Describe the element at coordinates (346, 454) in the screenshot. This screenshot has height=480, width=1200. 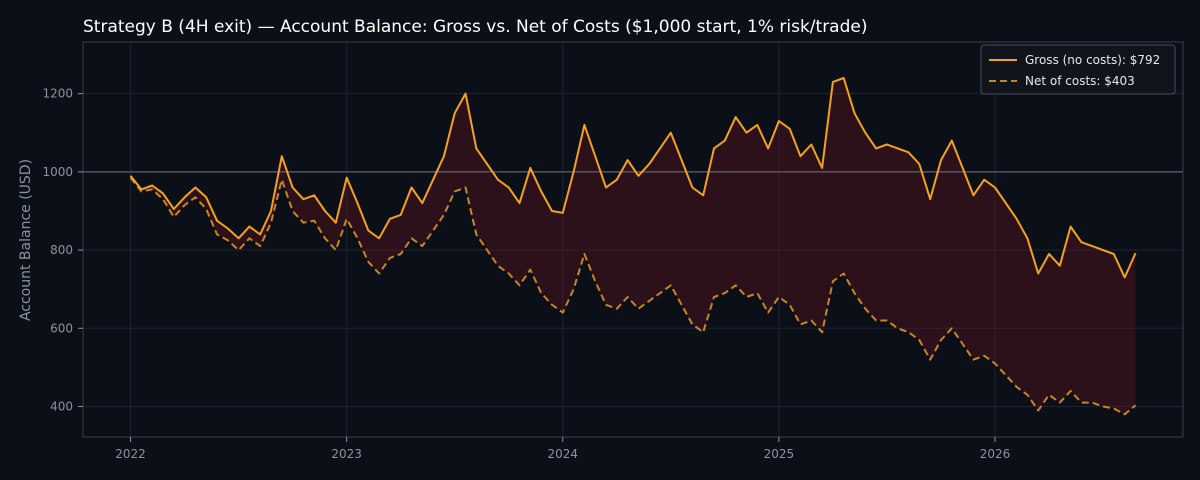
I see `x-tick-label: 2023` at that location.